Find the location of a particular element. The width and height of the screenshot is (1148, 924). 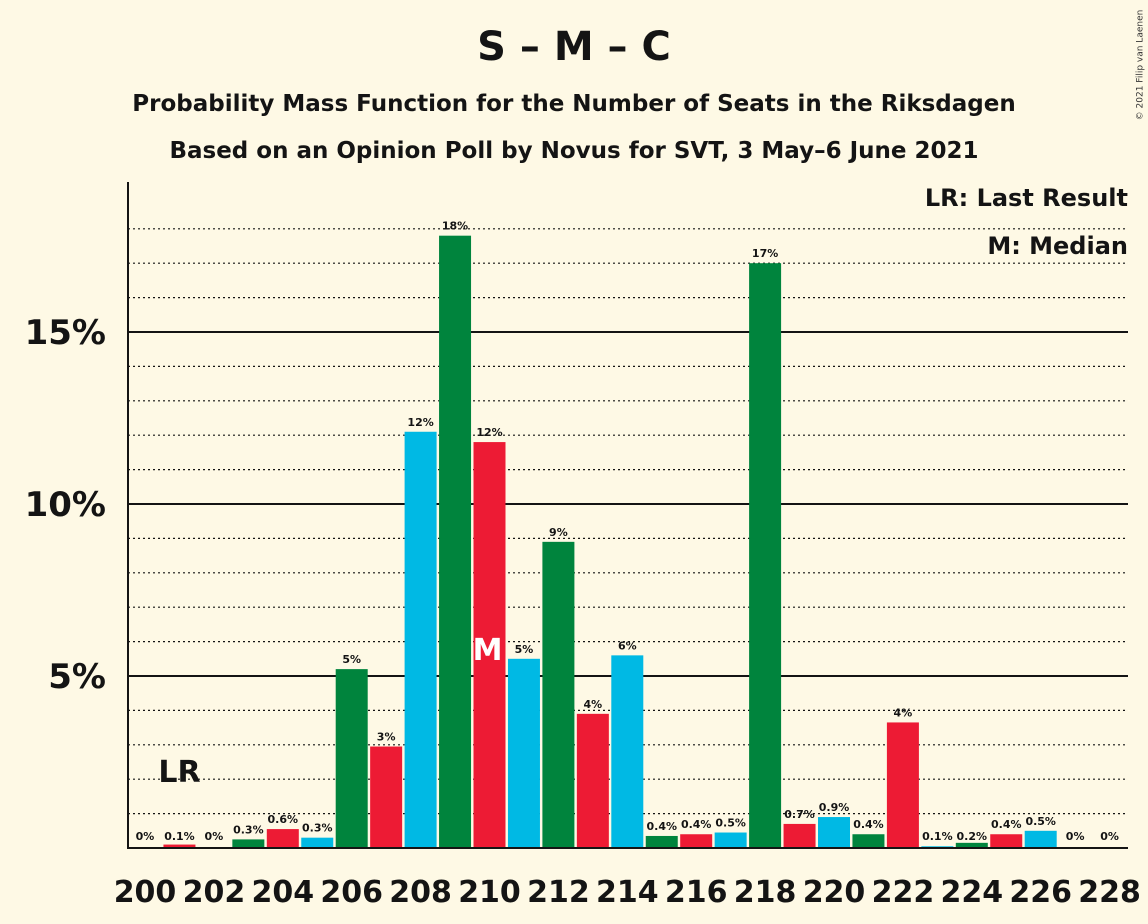

x-tick-label: 208 is located at coordinates (420, 892).